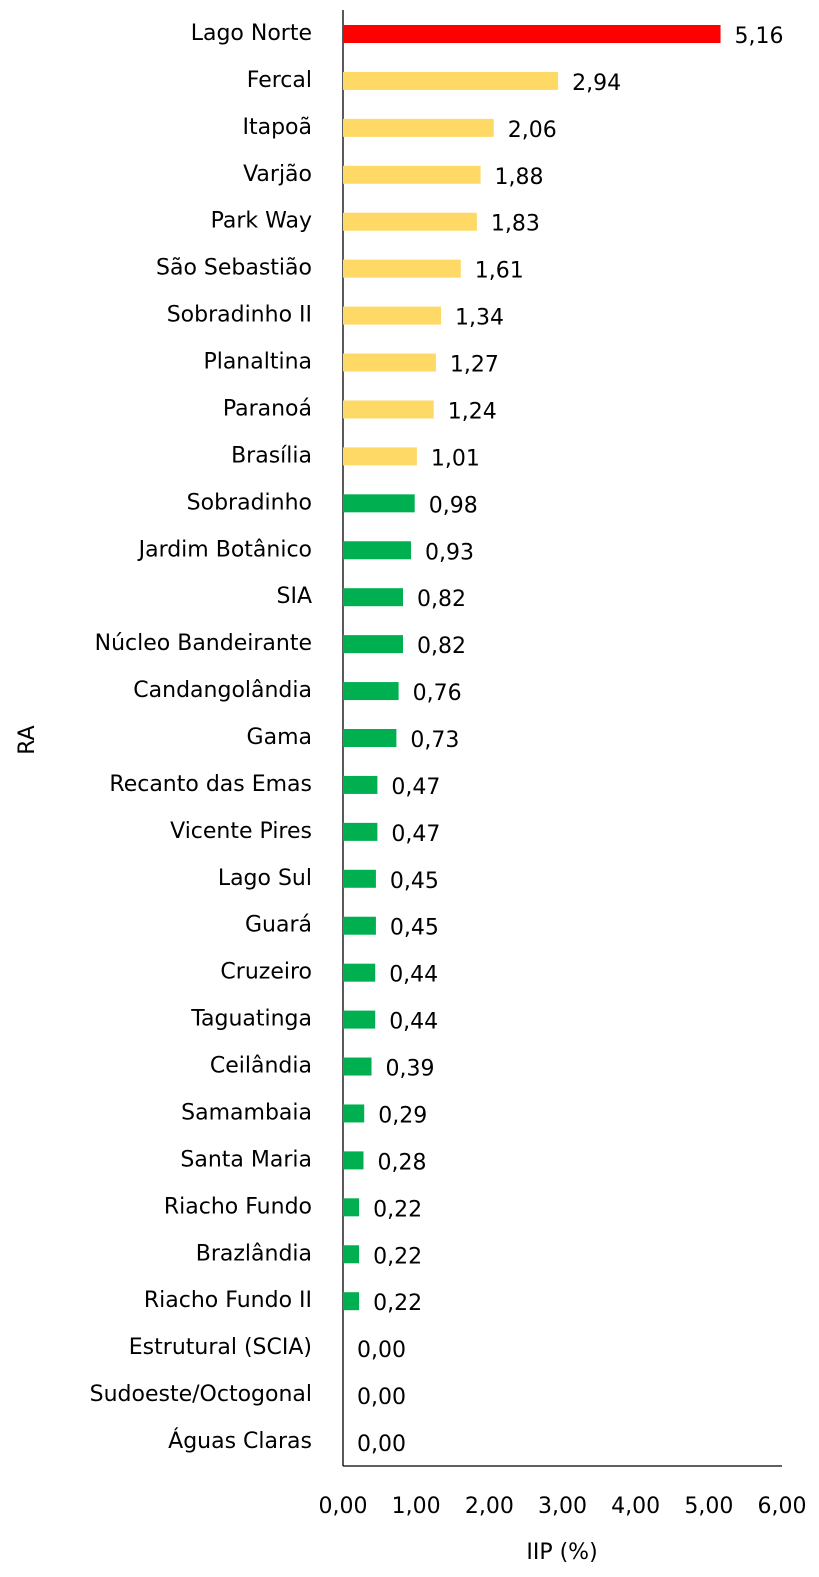 This screenshot has height=1577, width=819. What do you see at coordinates (562, 1506) in the screenshot?
I see `x-tick-label: 3,00` at bounding box center [562, 1506].